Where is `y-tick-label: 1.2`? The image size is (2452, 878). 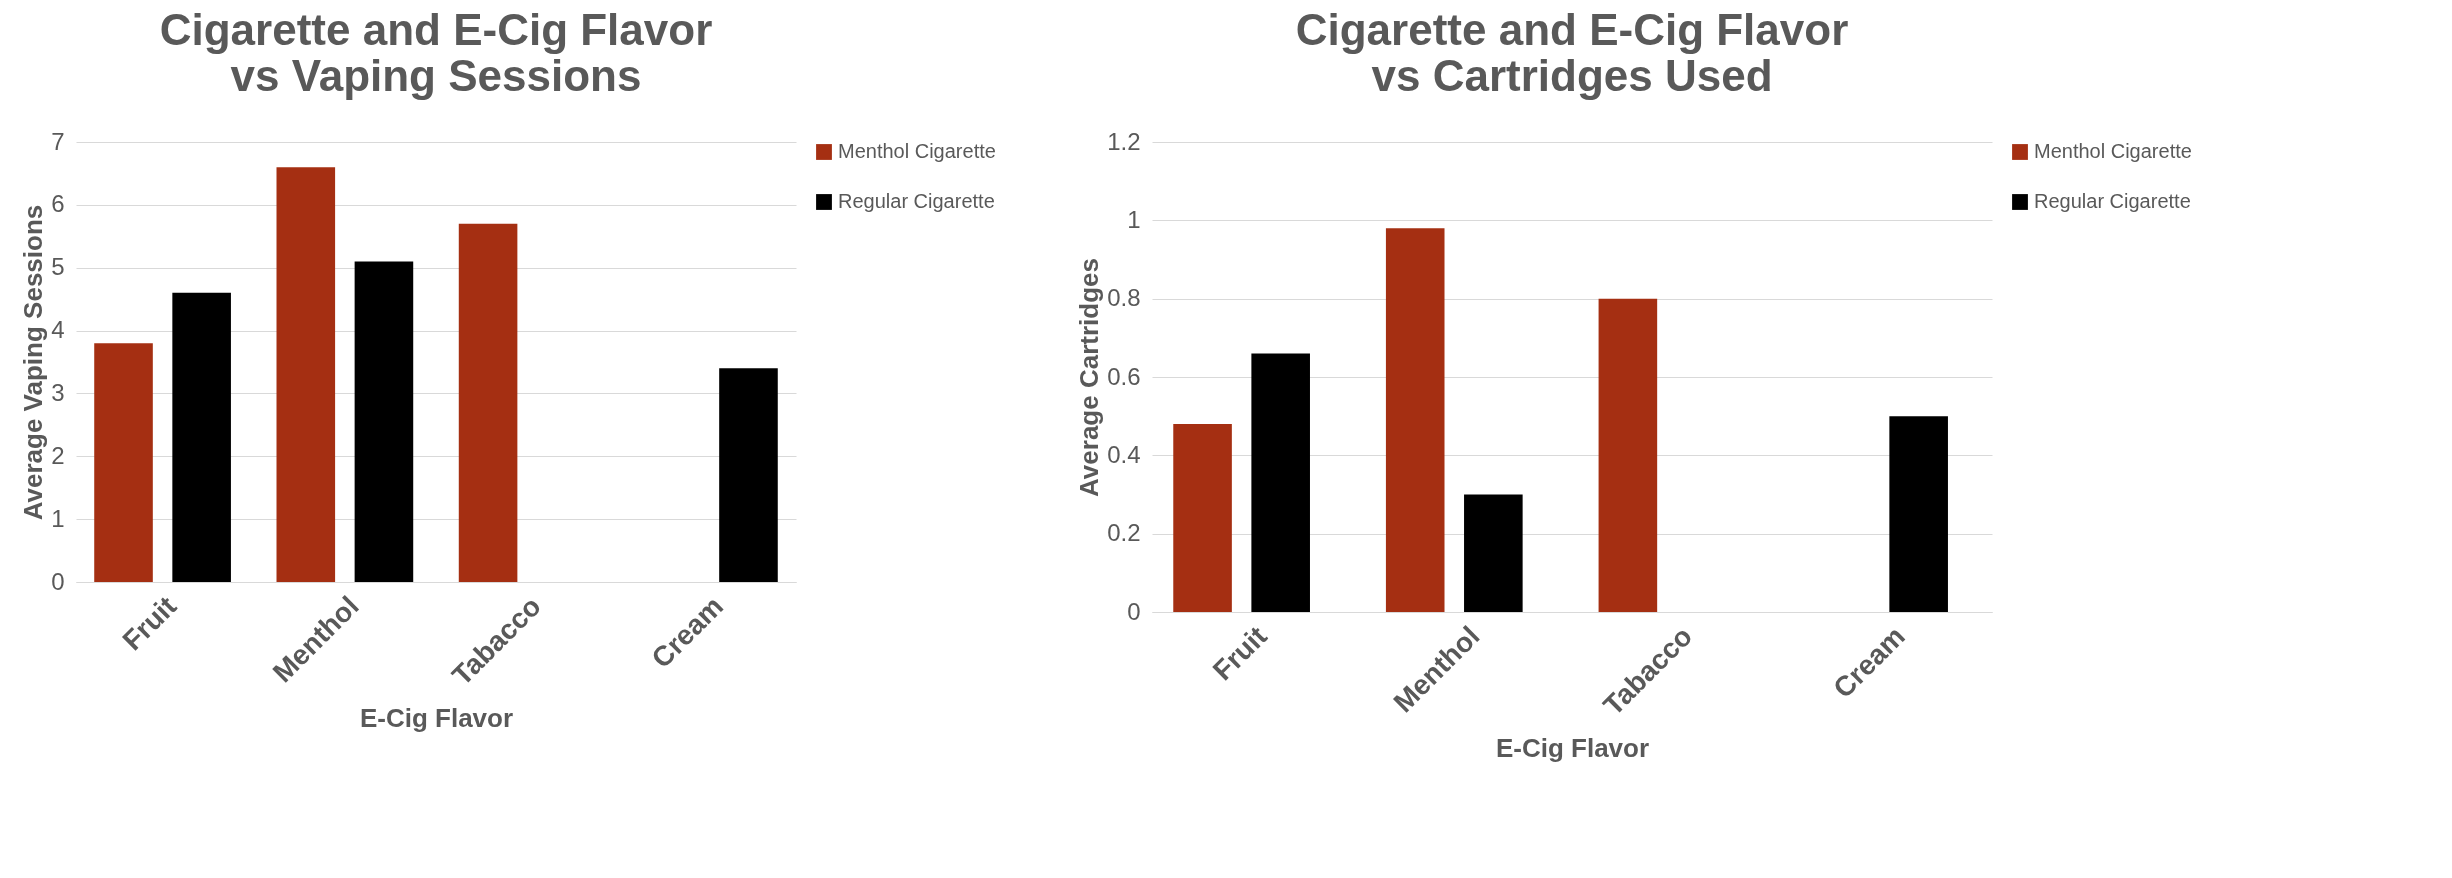 y-tick-label: 1.2 is located at coordinates (1124, 141).